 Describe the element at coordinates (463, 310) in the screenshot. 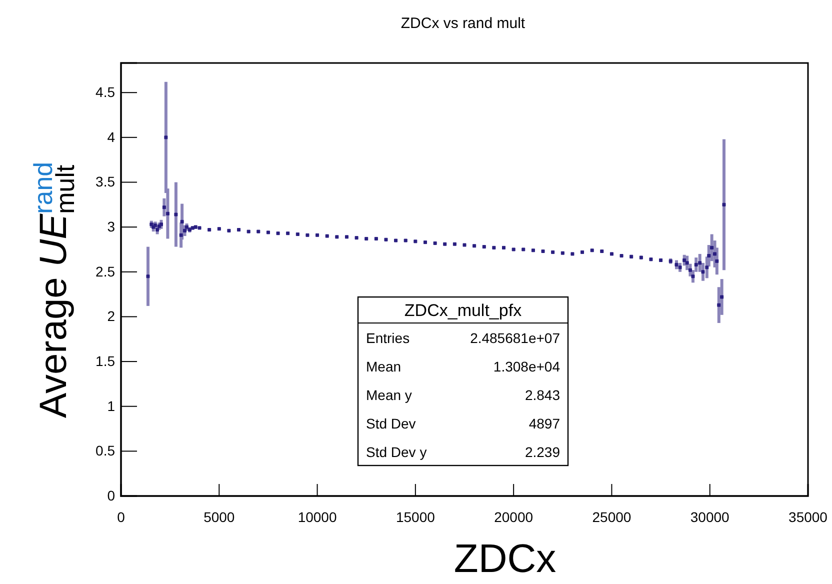

I see `annotation: ZDCx_mult_pfx` at that location.